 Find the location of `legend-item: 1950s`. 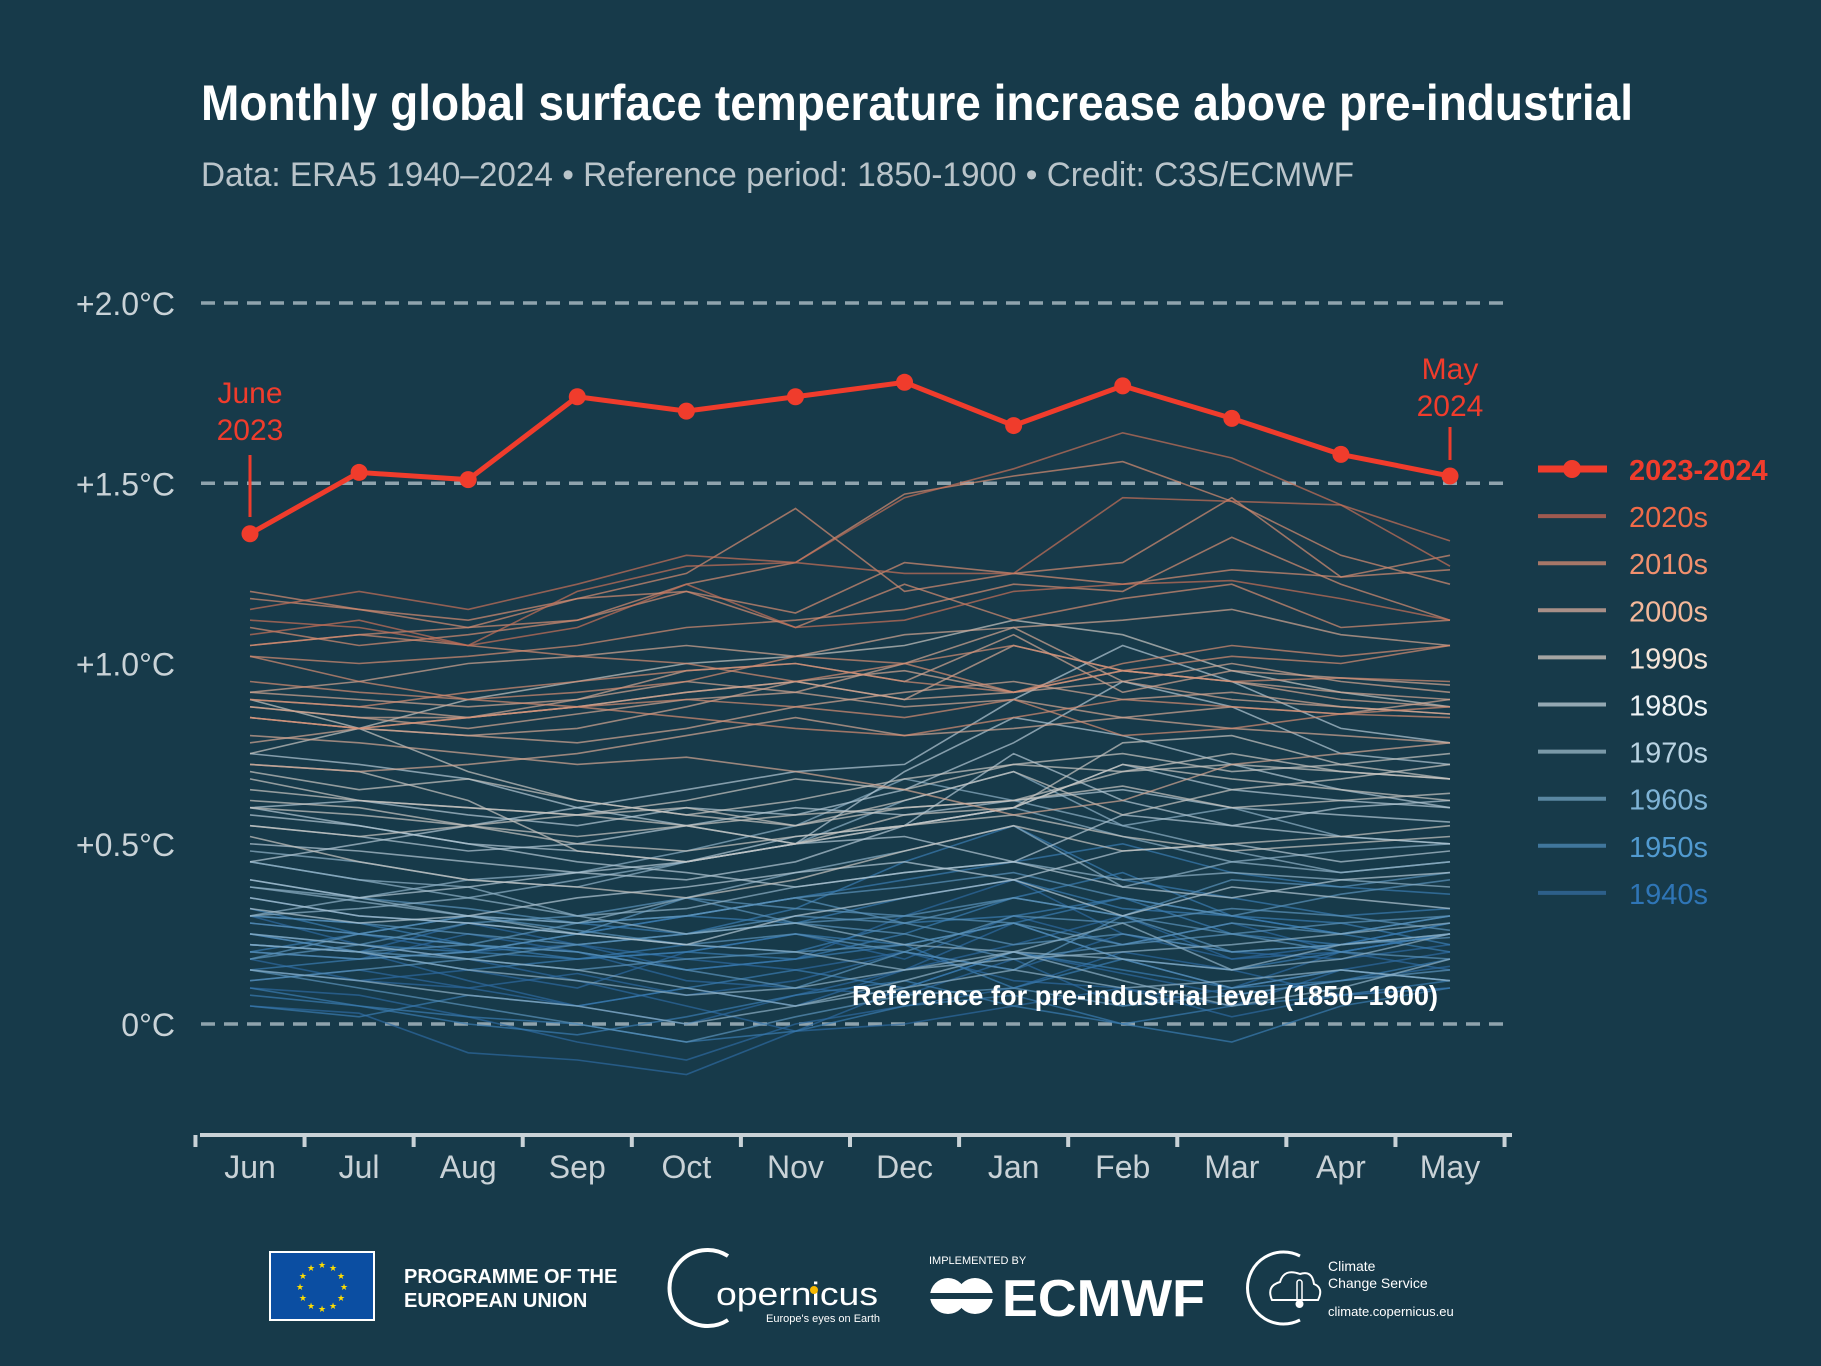

legend-item: 1950s is located at coordinates (1623, 848).